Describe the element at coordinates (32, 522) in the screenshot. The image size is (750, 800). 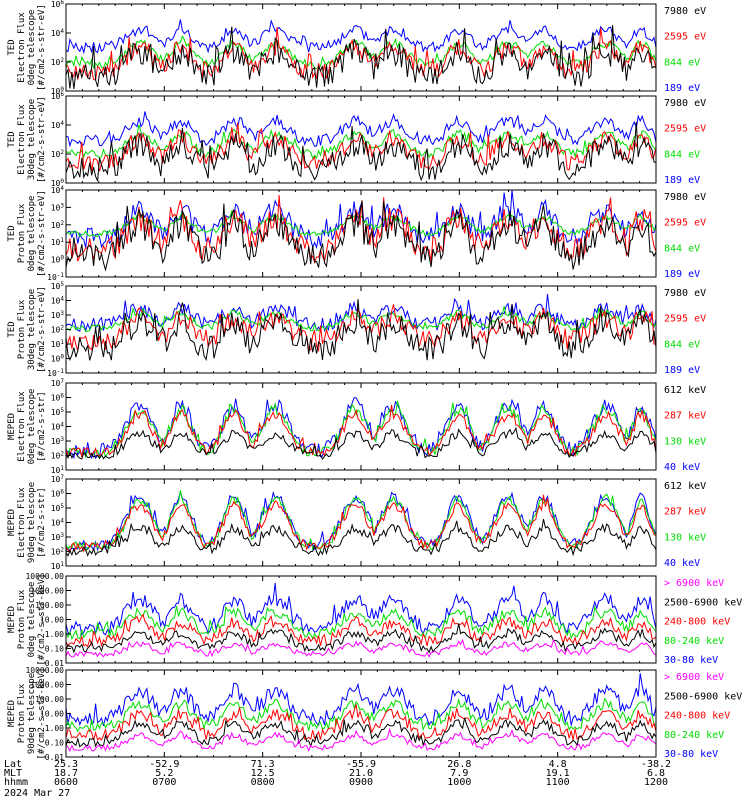
I see `y-axis-label: 90deg telescope` at that location.